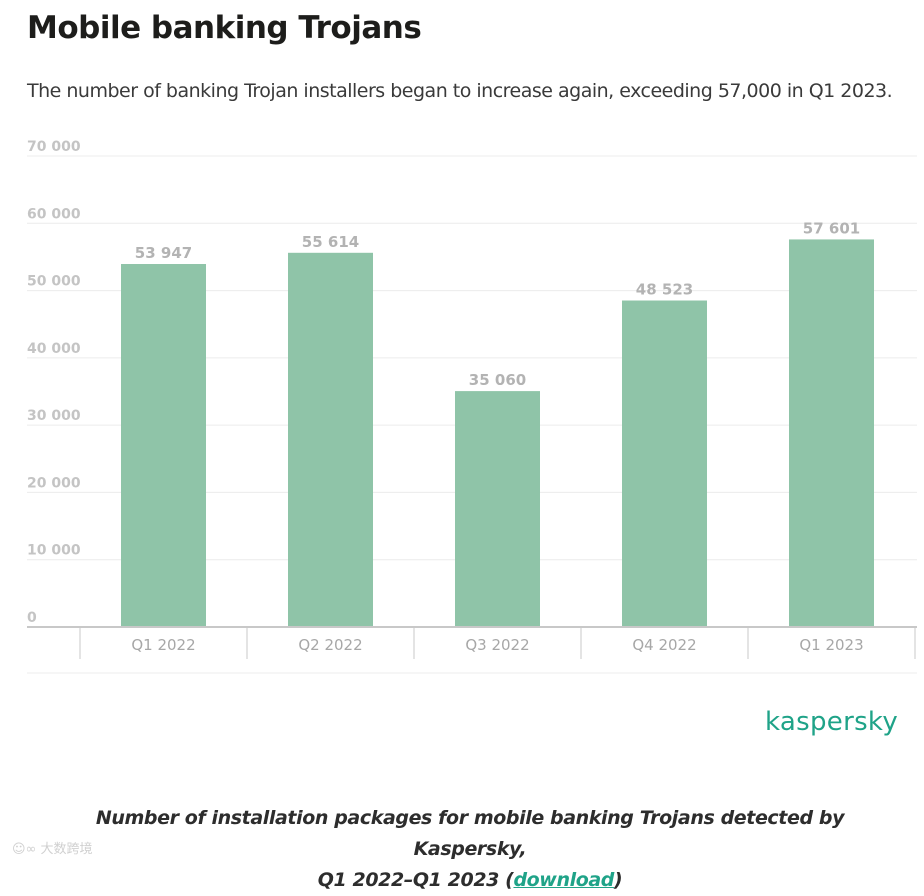 This screenshot has height=896, width=924. Describe the element at coordinates (54, 416) in the screenshot. I see `y-tick-label: 30 000` at that location.